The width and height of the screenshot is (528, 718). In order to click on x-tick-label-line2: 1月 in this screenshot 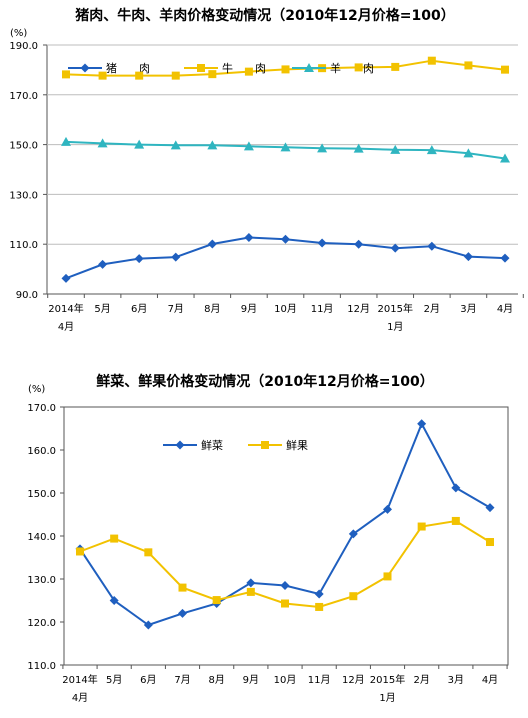, I will do `click(387, 698)`.